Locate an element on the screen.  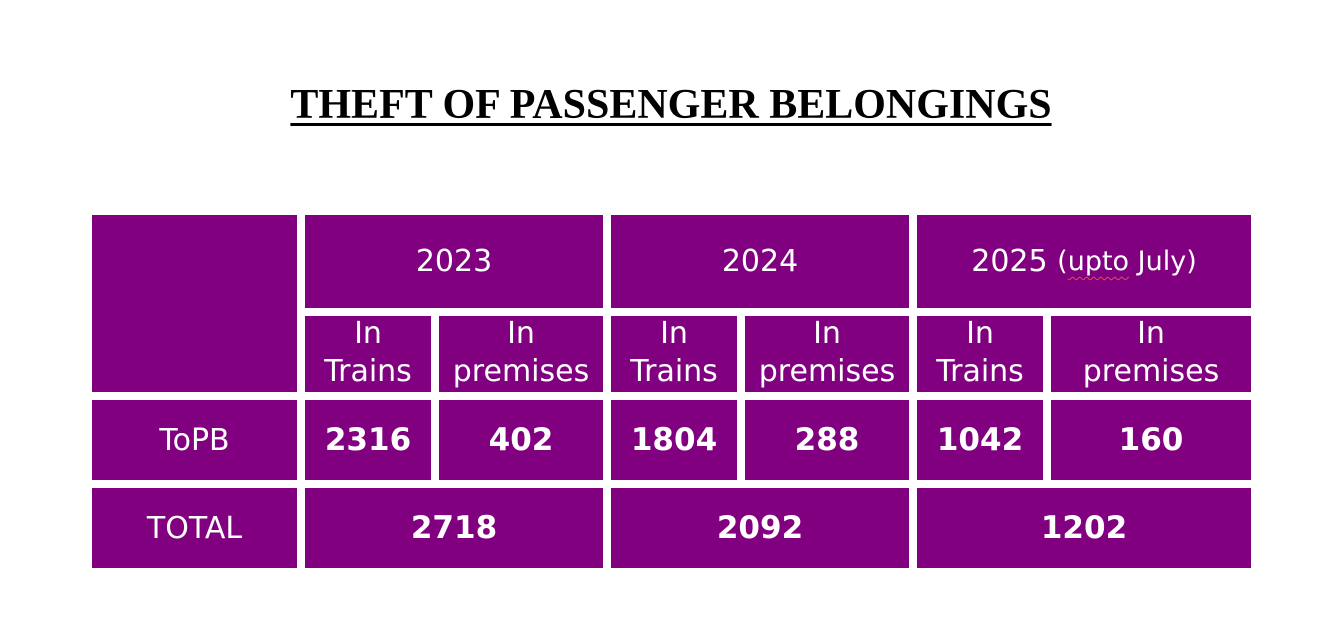
subheader-2023-in-premises: In premises is located at coordinates (521, 354).